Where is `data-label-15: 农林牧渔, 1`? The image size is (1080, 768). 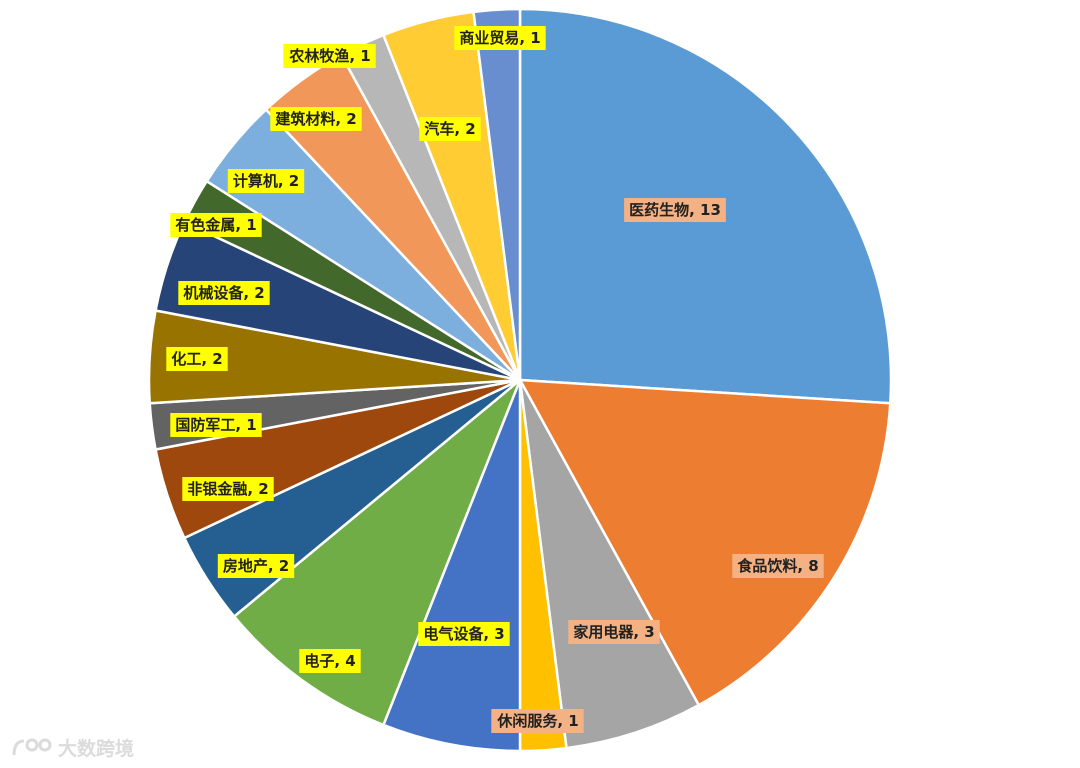 data-label-15: 农林牧渔, 1 is located at coordinates (329, 56).